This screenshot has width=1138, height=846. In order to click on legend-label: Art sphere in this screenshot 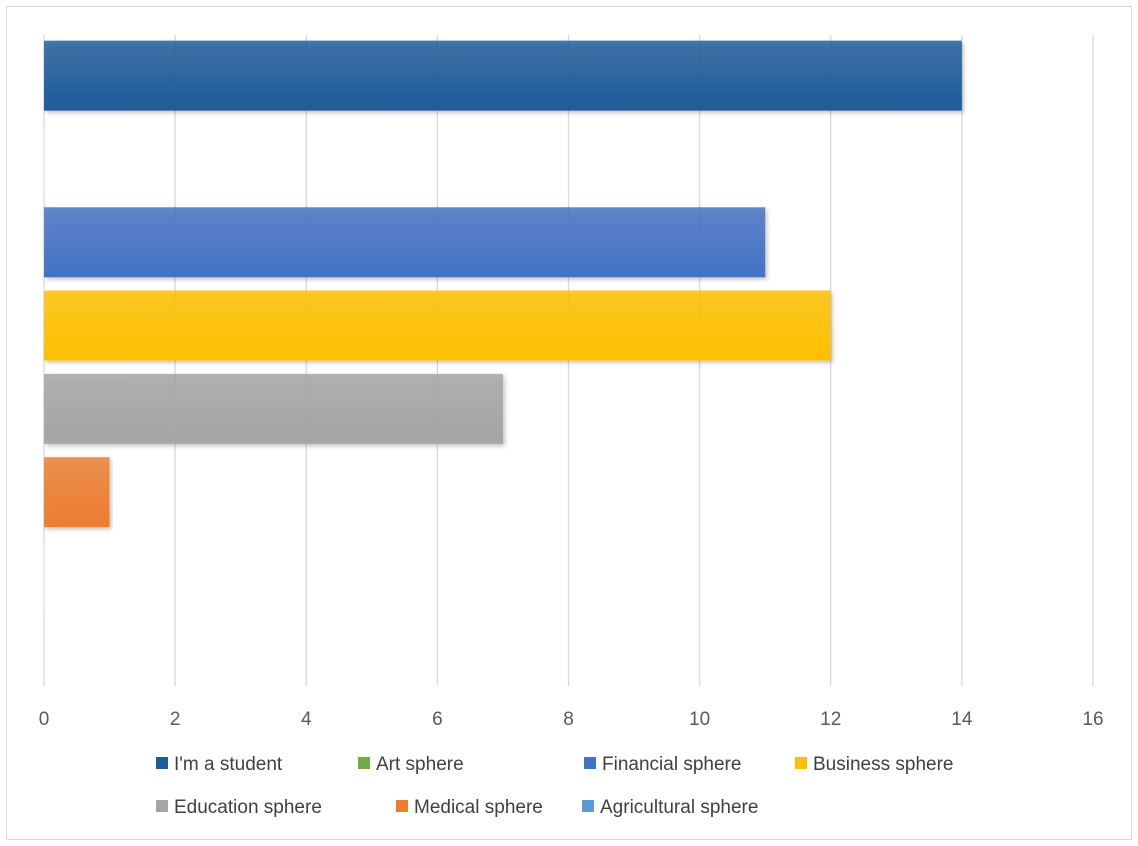, I will do `click(420, 764)`.